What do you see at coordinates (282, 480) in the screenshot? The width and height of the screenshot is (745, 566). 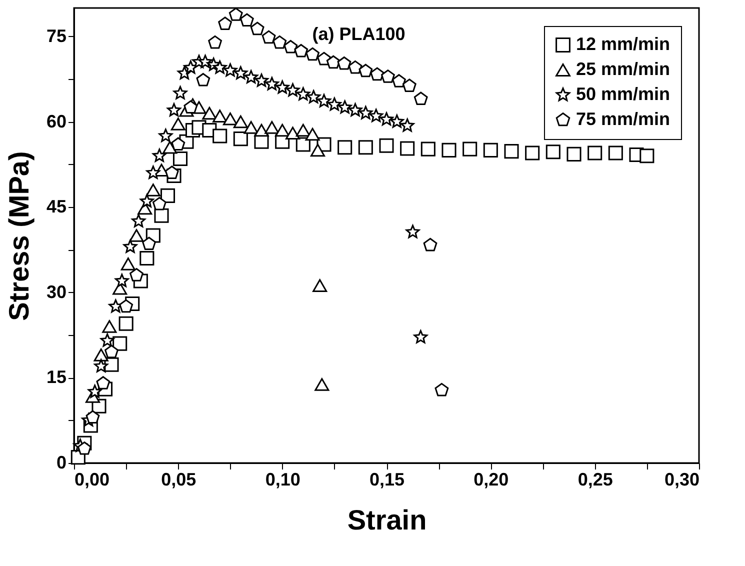 I see `x-tick-label: 0,10` at bounding box center [282, 480].